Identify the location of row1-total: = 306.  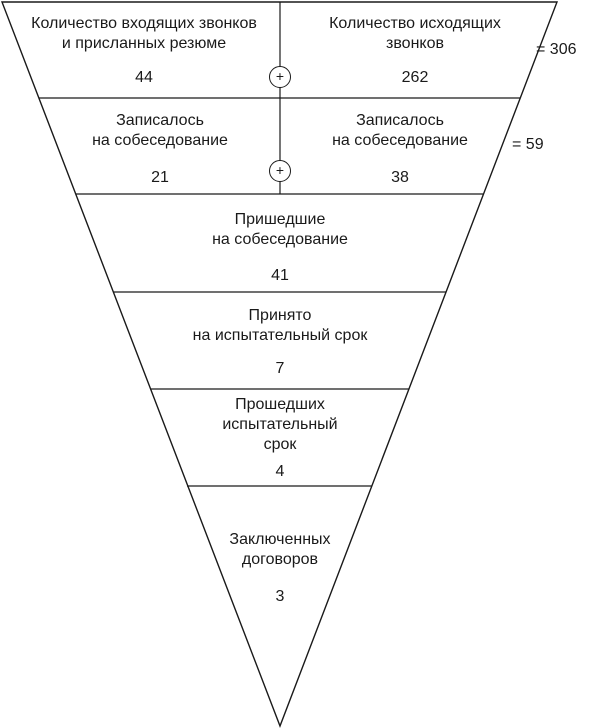
(556, 49).